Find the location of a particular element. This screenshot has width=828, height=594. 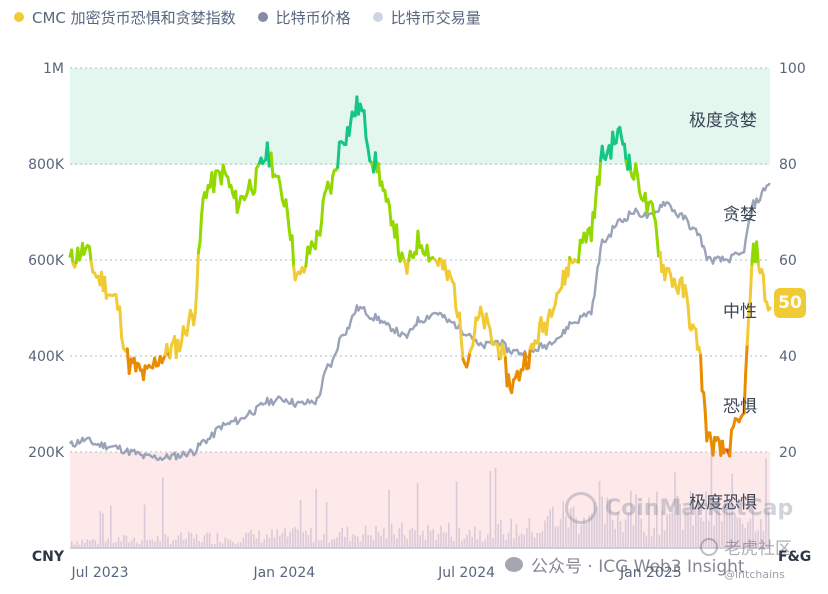

legend-item-0: CMC 加密货币恐惧和贪婪指数 is located at coordinates (125, 17).